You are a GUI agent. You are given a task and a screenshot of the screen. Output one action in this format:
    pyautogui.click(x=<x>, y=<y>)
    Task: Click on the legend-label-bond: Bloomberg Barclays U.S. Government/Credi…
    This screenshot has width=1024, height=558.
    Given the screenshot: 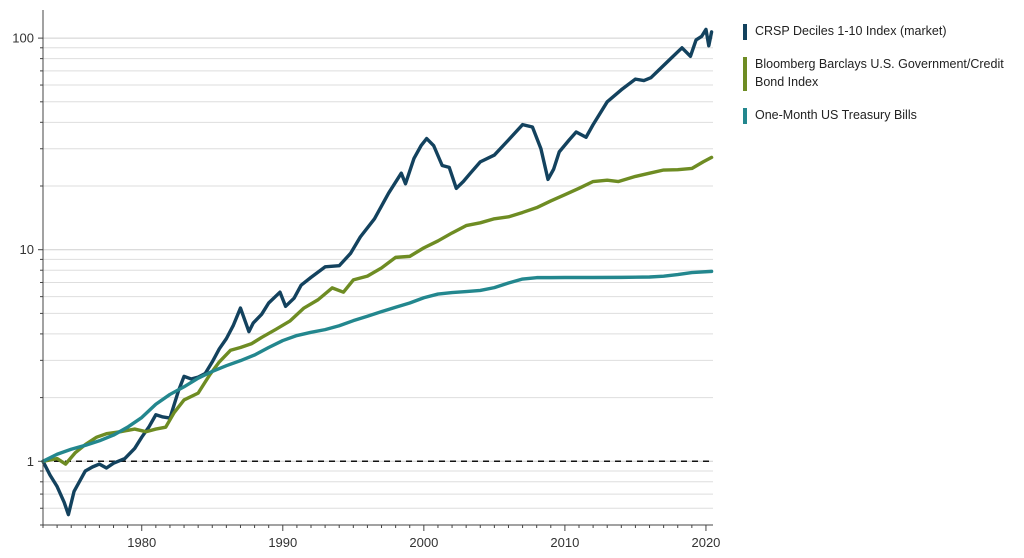 What is the action you would take?
    pyautogui.click(x=879, y=73)
    